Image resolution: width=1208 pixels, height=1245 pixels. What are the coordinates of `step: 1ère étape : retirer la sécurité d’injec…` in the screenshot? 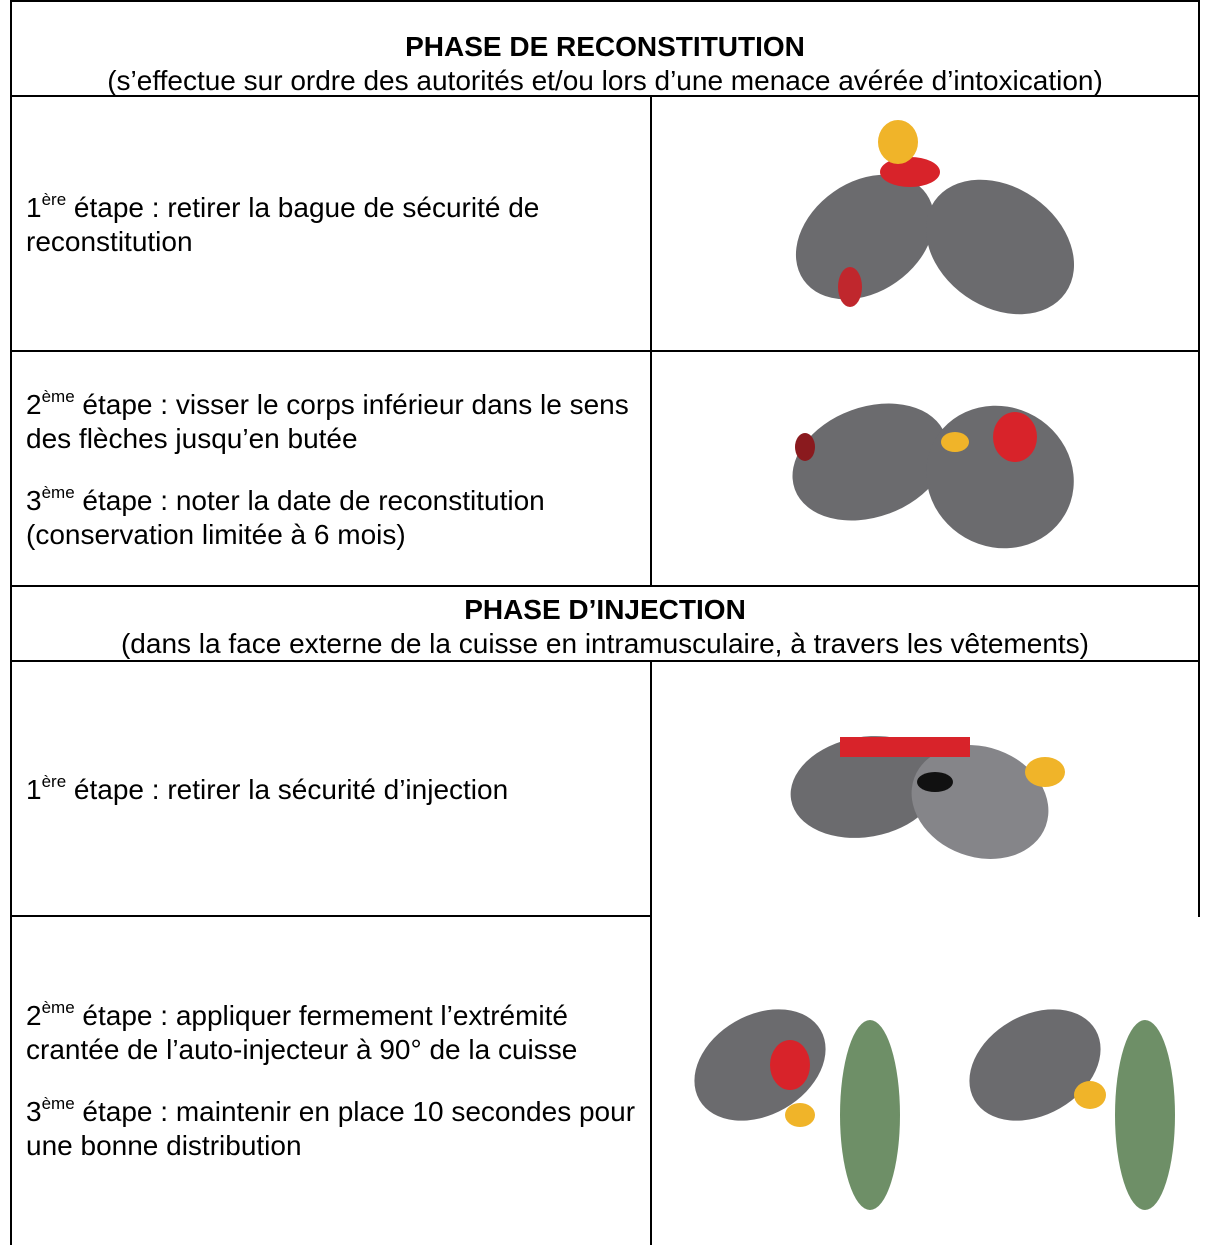 It's located at (331, 790).